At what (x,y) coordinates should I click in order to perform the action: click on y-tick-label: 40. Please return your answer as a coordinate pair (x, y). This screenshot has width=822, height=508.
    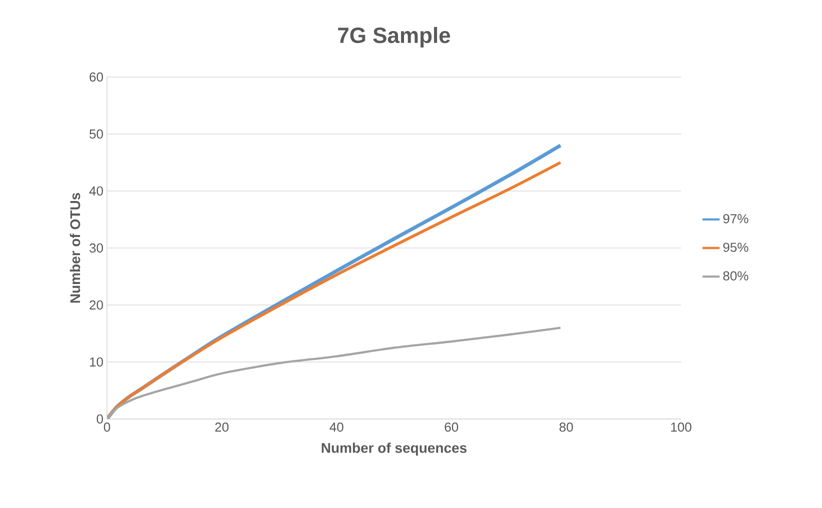
    Looking at the image, I should click on (96, 191).